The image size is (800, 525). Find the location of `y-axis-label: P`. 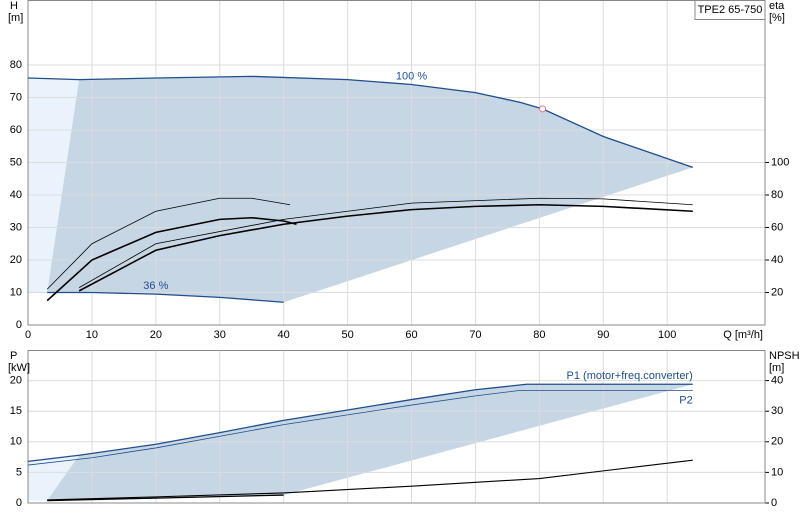

y-axis-label: P is located at coordinates (13, 356).